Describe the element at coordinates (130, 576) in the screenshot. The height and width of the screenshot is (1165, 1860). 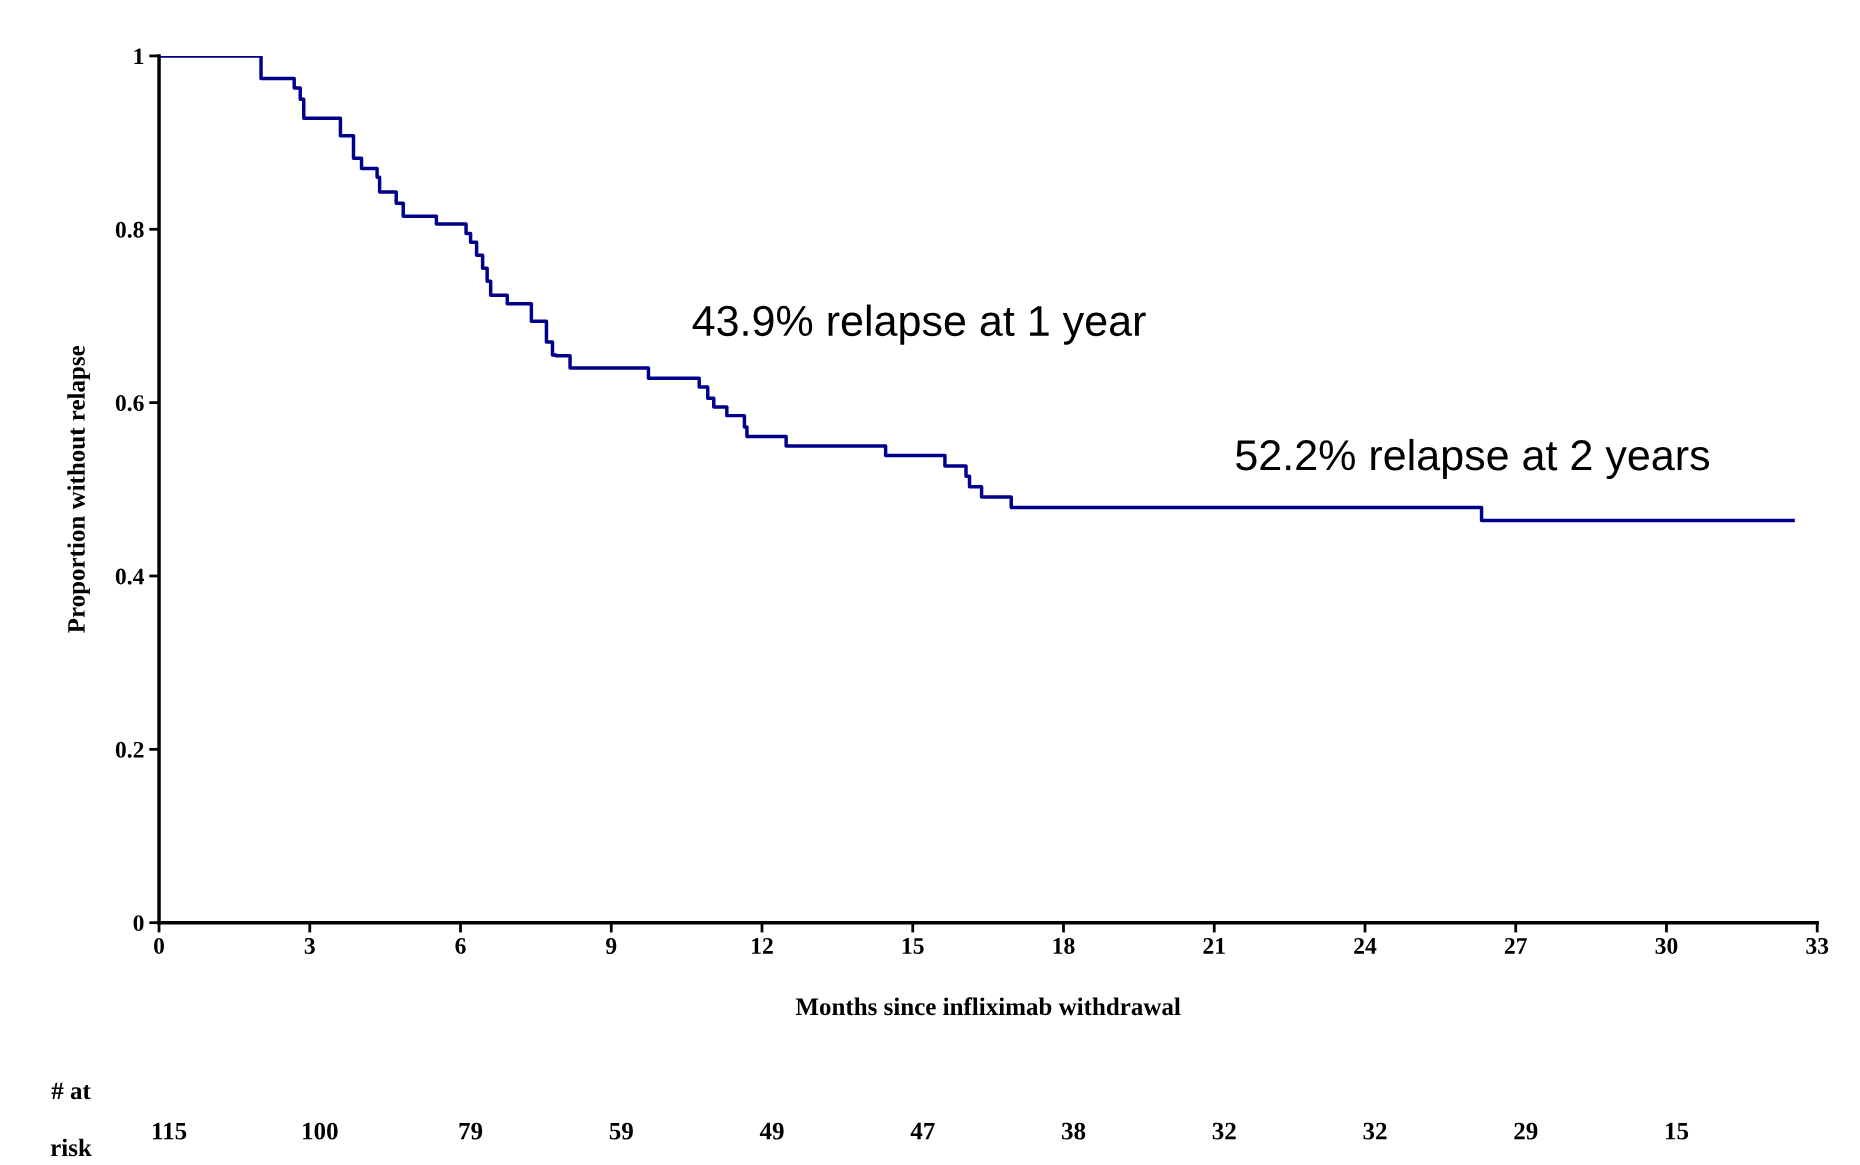
I see `y-tick-label: 0.4` at that location.